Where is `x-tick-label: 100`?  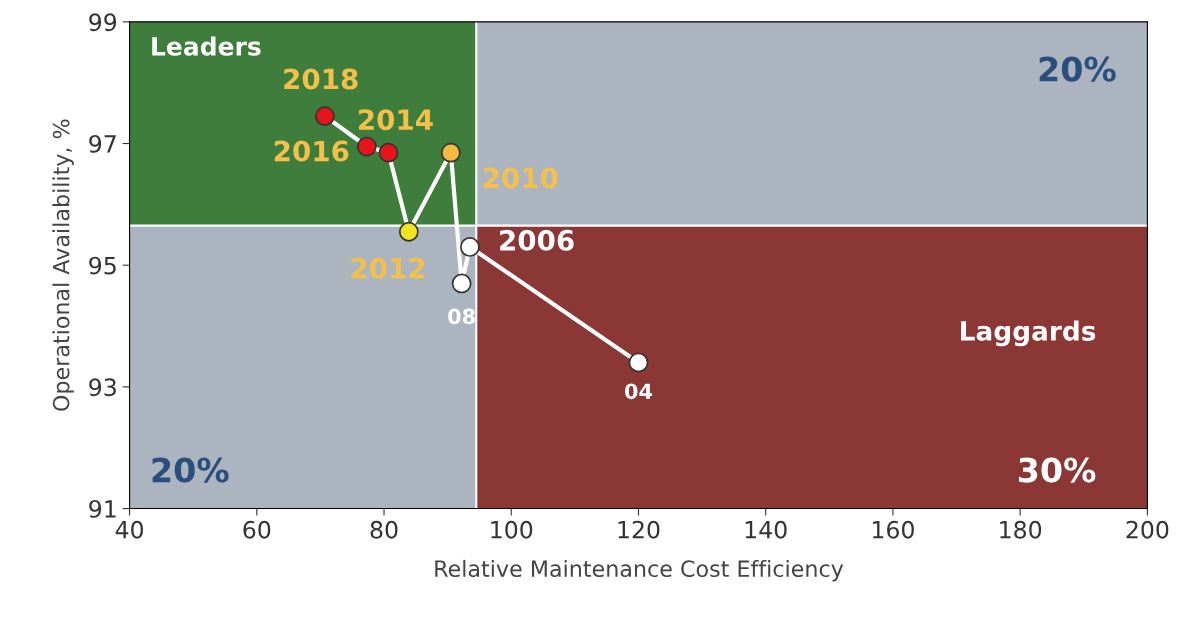
x-tick-label: 100 is located at coordinates (512, 529).